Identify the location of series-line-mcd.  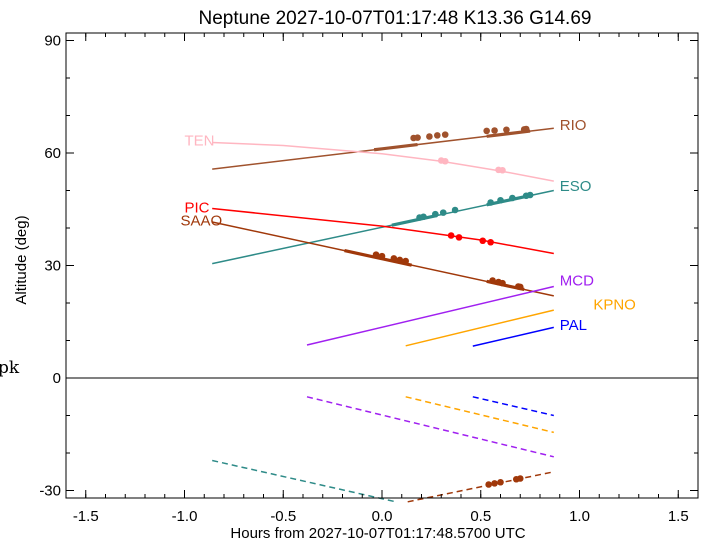
(430, 315).